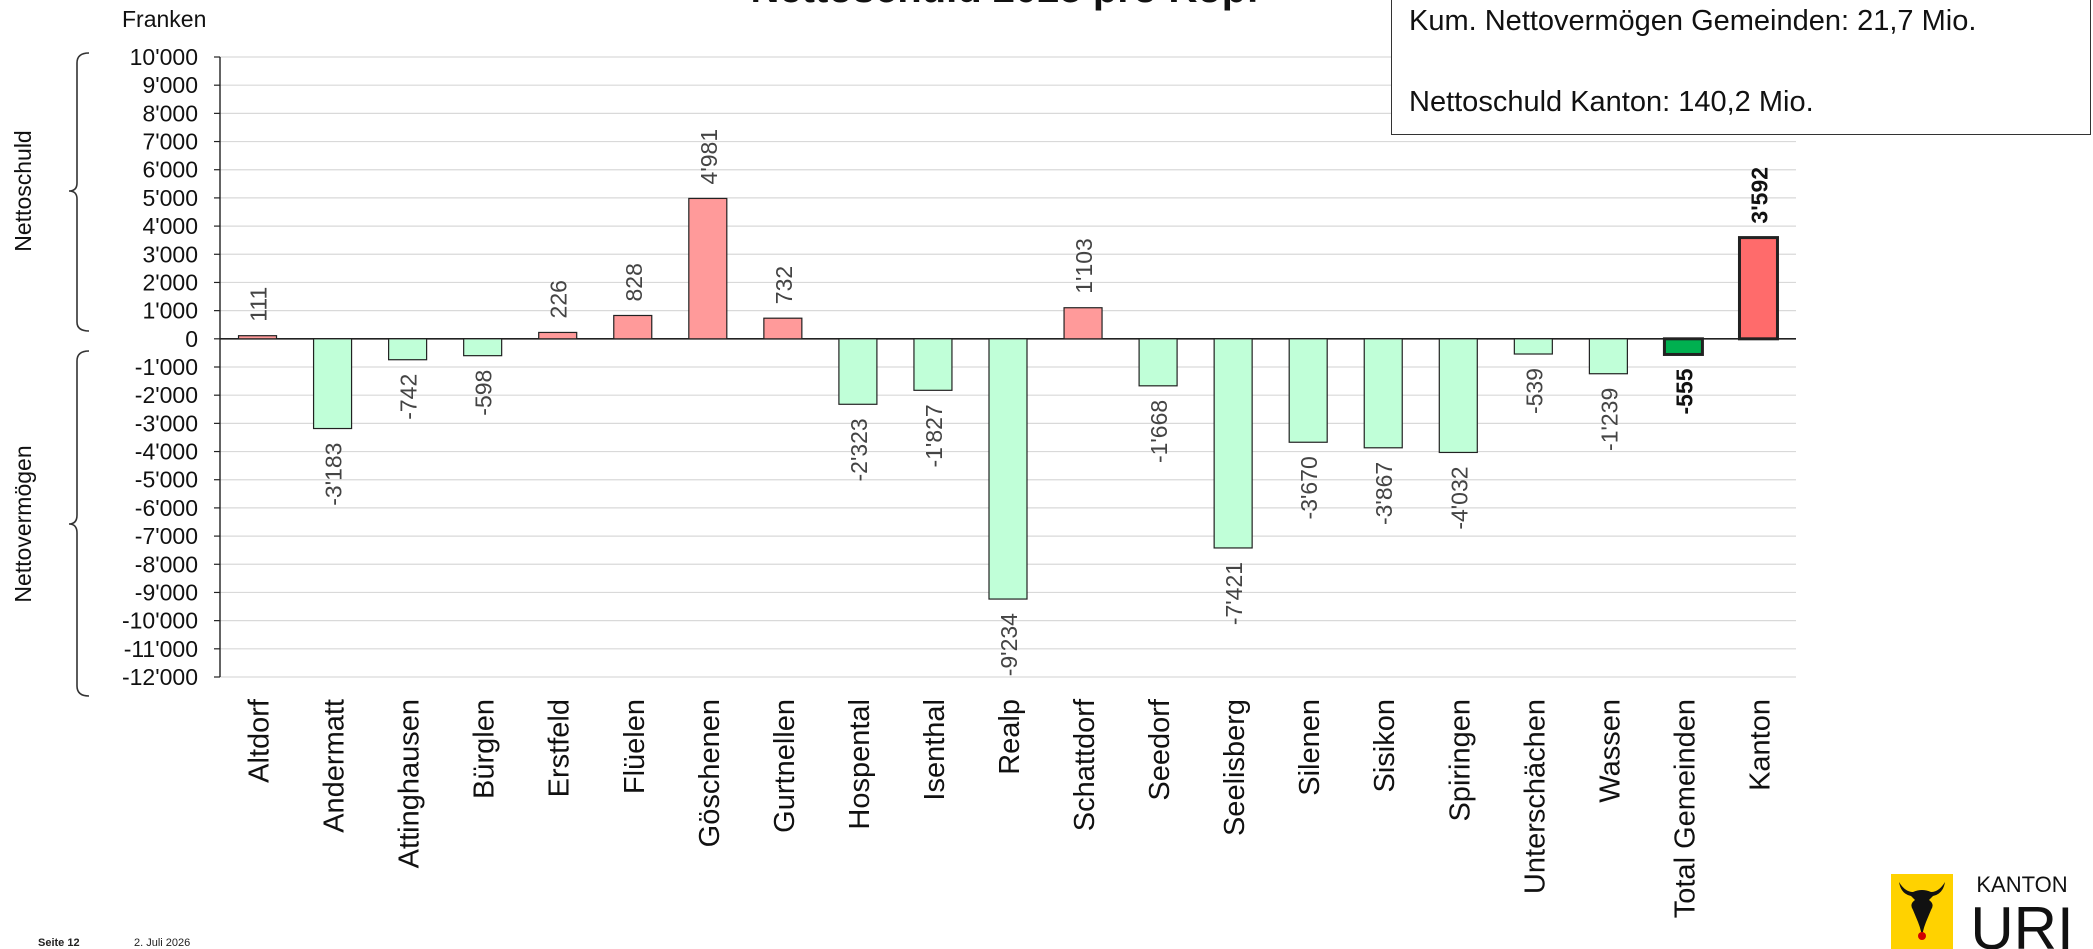 This screenshot has width=2093, height=949. What do you see at coordinates (166, 536) in the screenshot?
I see `y-tick-label: -7'000` at bounding box center [166, 536].